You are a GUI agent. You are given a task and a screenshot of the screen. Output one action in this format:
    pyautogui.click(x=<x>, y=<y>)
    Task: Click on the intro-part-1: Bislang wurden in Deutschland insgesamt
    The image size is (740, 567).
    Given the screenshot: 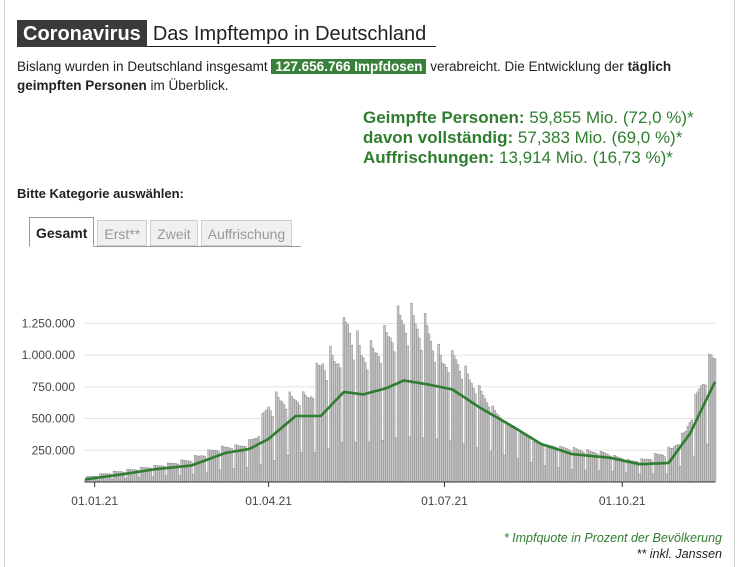 What is the action you would take?
    pyautogui.click(x=144, y=66)
    